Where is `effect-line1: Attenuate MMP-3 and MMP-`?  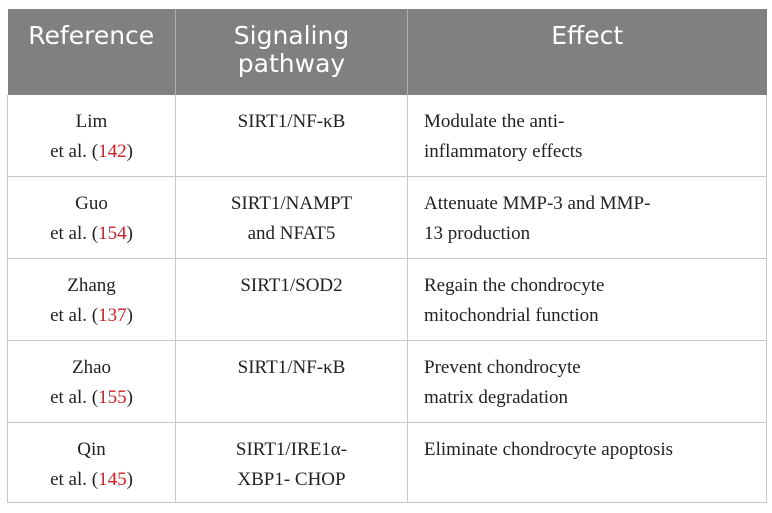 effect-line1: Attenuate MMP-3 and MMP- is located at coordinates (537, 203).